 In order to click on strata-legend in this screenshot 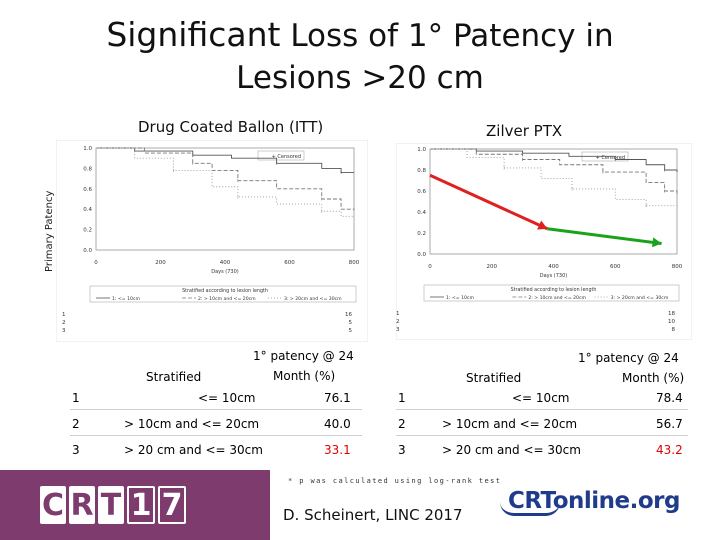, I will do `click(223, 294)`.